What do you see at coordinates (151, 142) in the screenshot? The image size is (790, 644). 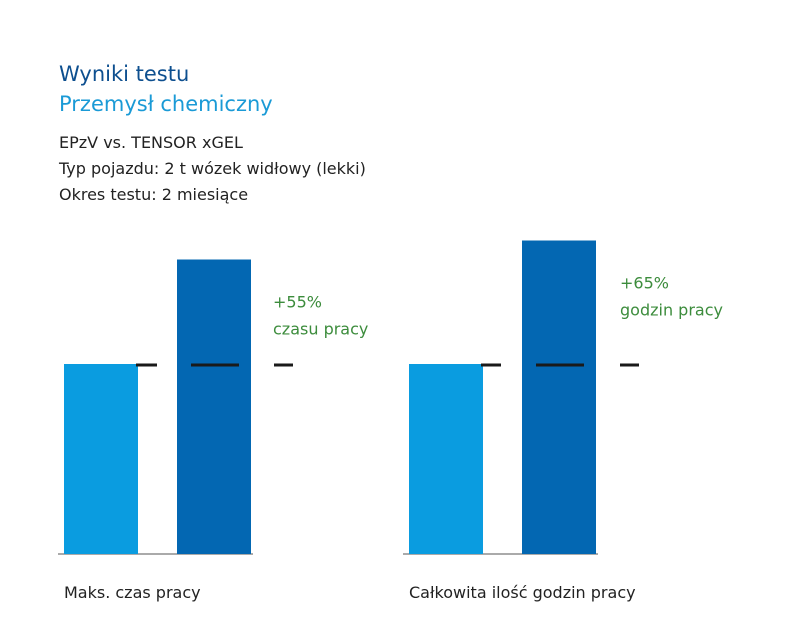 I see `info-comparison: EPzV vs. TENSOR xGEL` at bounding box center [151, 142].